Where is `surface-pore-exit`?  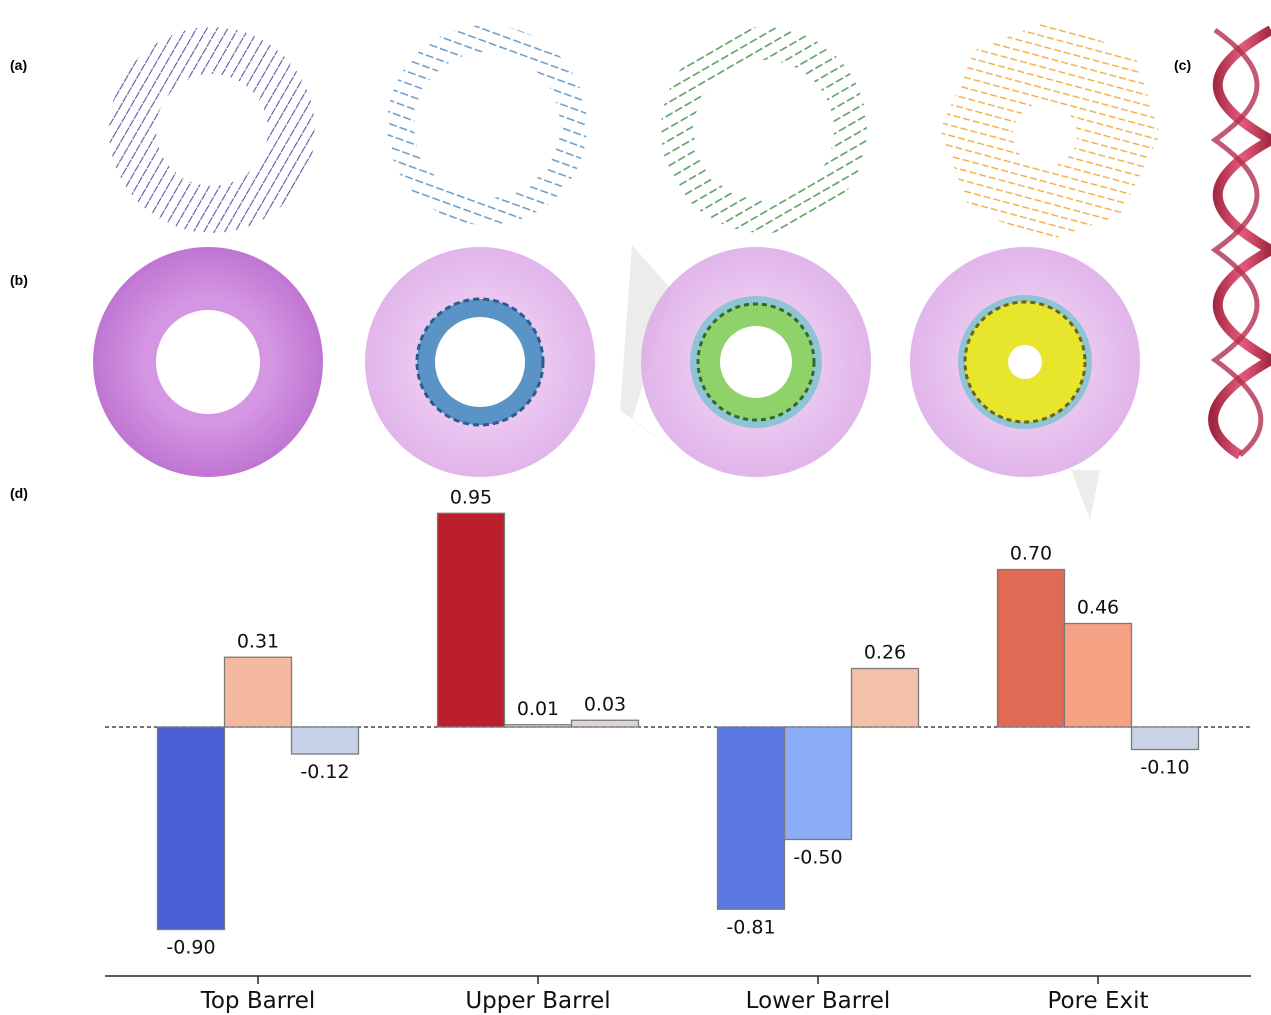
surface-pore-exit is located at coordinates (1025, 383).